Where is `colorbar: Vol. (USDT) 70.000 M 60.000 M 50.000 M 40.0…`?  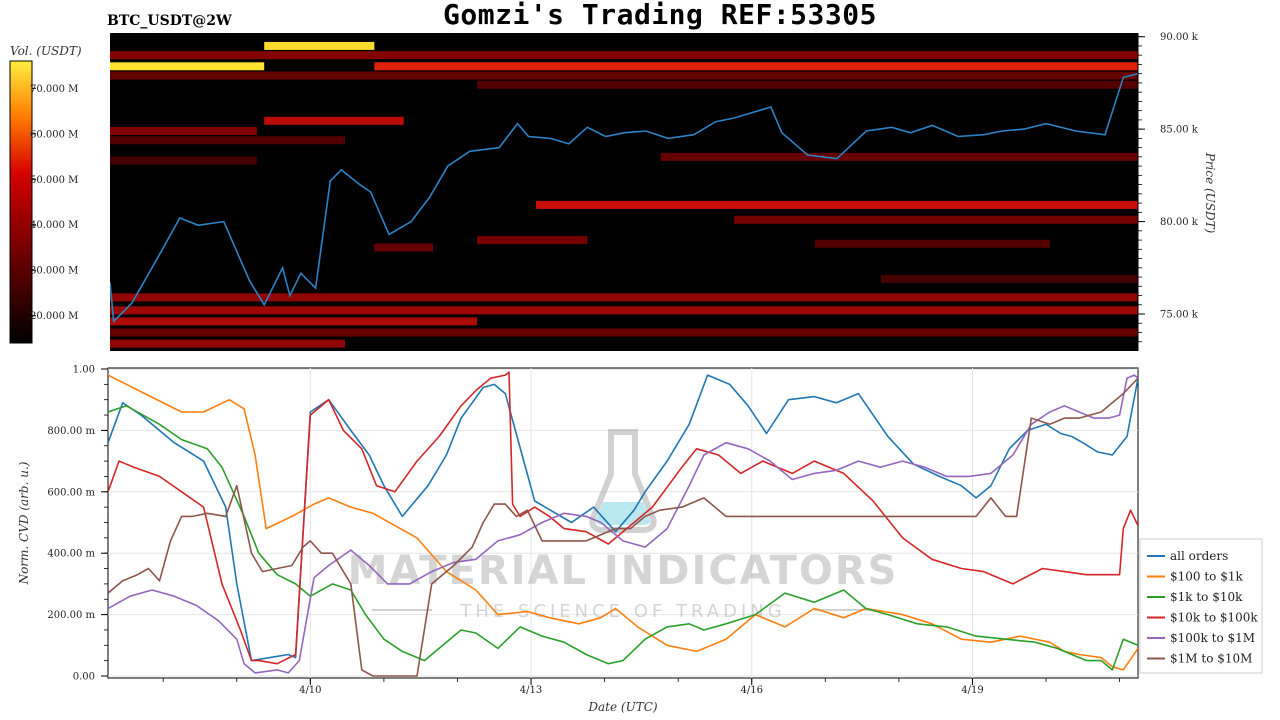 colorbar: Vol. (USDT) 70.000 M 60.000 M 50.000 M 40.0… is located at coordinates (45, 194).